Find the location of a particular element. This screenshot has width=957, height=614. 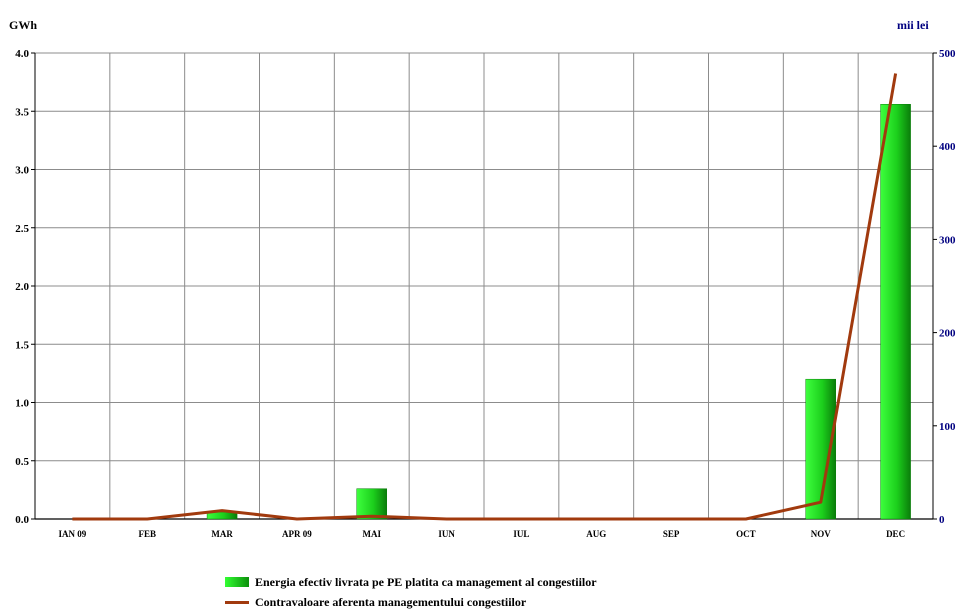

left-tick-label: 3.0 is located at coordinates (22, 171).